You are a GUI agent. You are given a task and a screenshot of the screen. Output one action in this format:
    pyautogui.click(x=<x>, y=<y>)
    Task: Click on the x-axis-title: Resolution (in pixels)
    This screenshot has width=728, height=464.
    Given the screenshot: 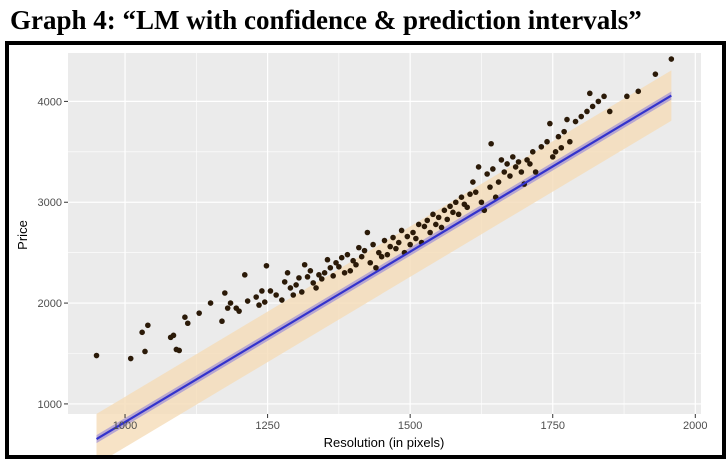 What is the action you would take?
    pyautogui.click(x=384, y=442)
    